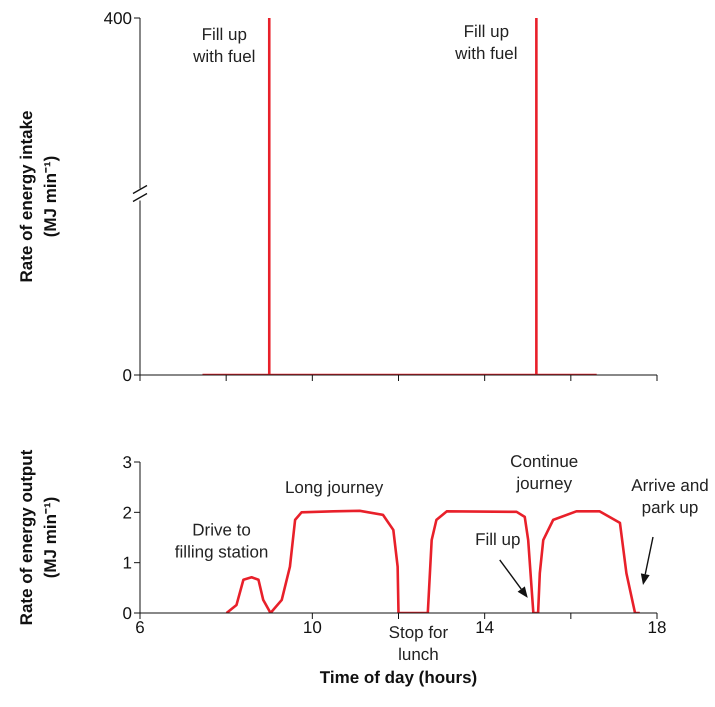 The image size is (715, 707). I want to click on annotation: Stop for lunch, so click(418, 643).